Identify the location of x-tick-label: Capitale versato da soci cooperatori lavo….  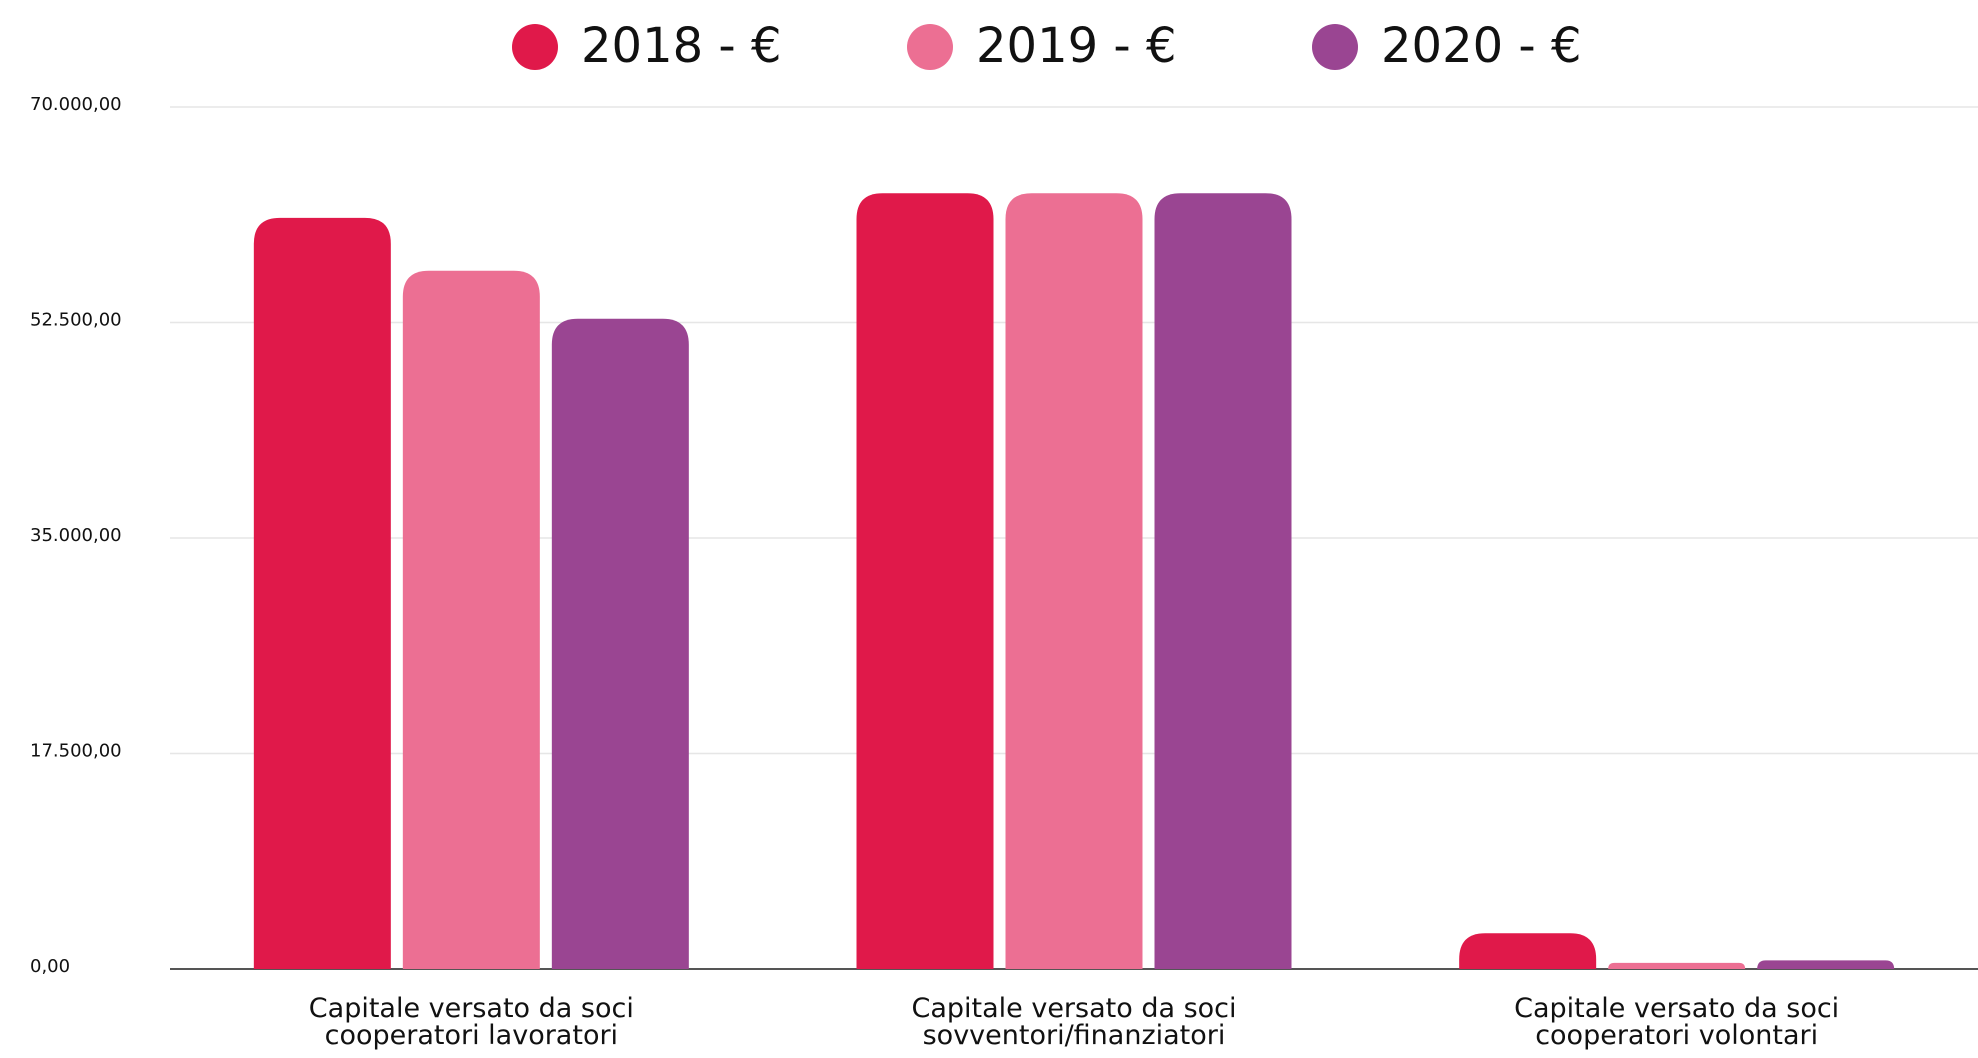
(471, 1022).